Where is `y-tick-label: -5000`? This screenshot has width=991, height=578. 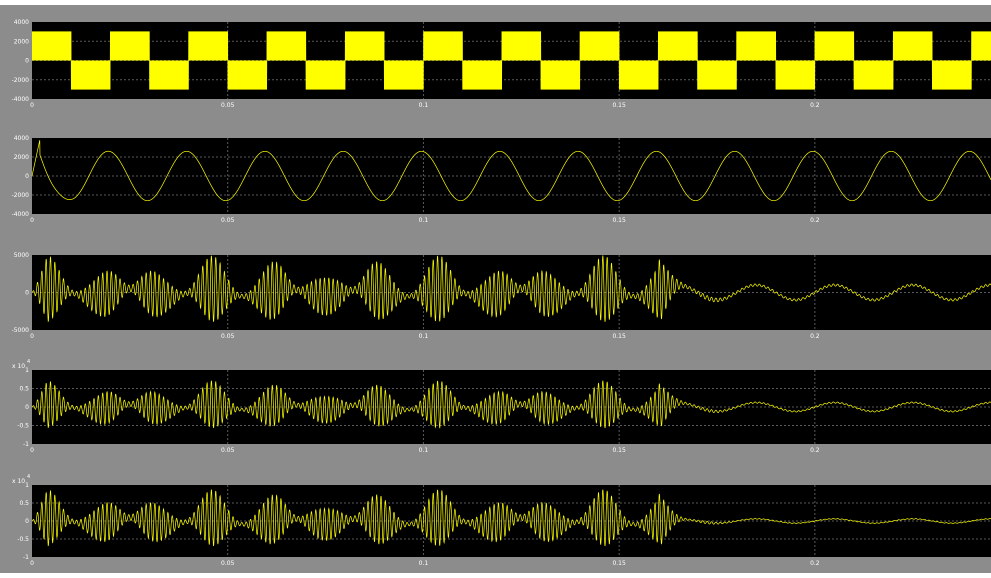
y-tick-label: -5000 is located at coordinates (21, 330).